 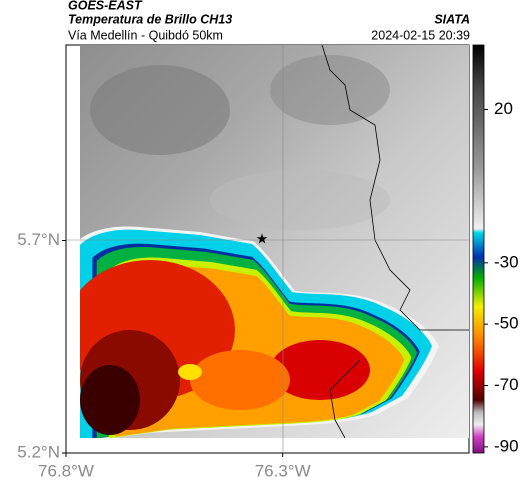 What do you see at coordinates (478, 249) in the screenshot?
I see `colorbar` at bounding box center [478, 249].